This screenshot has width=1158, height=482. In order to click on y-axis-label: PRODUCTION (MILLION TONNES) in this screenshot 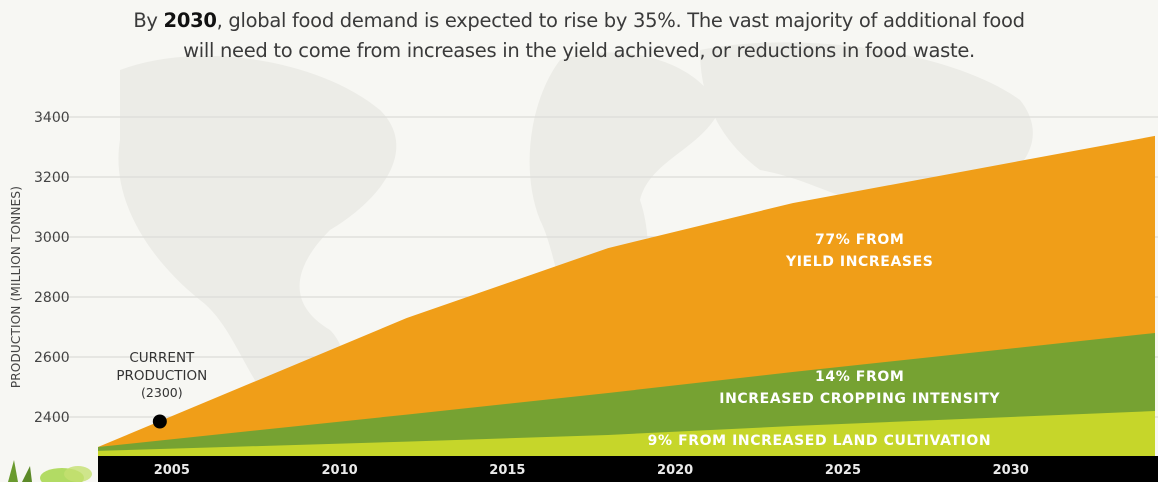, I will do `click(16, 287)`.